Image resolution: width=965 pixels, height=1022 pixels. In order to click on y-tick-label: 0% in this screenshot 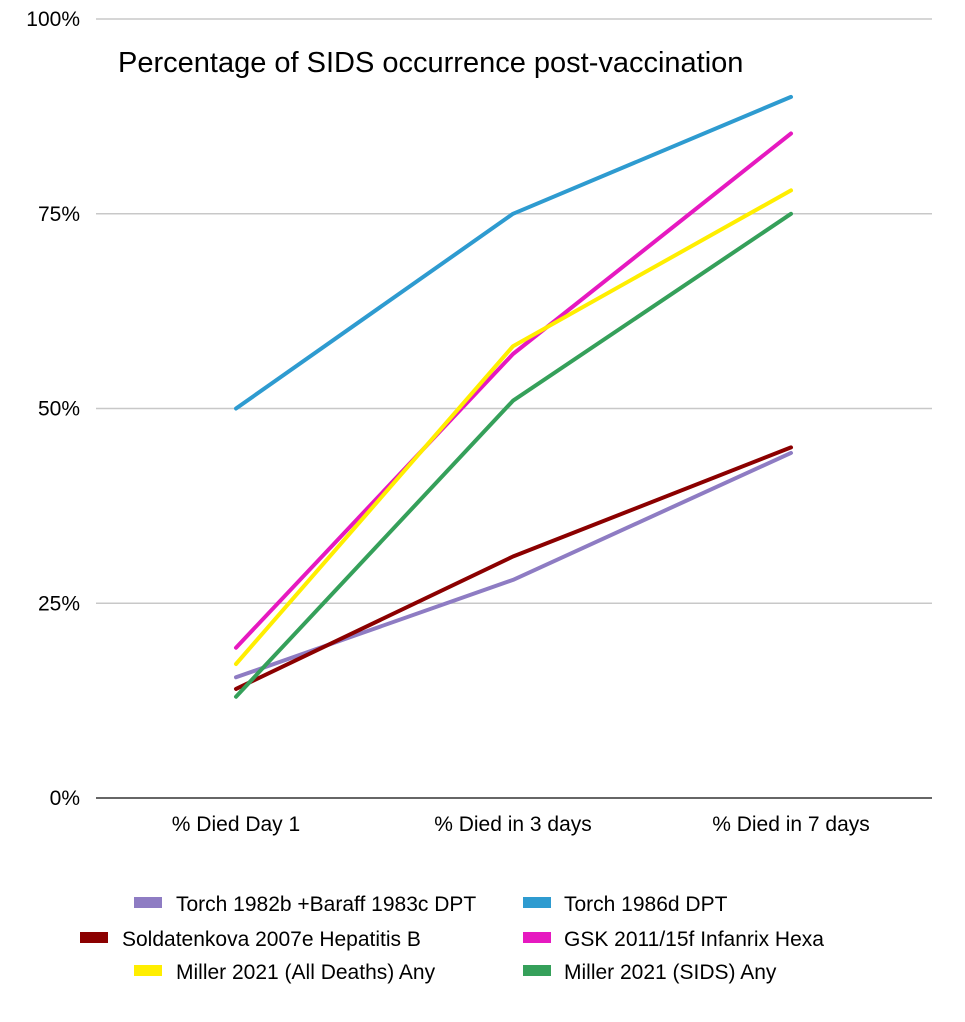, I will do `click(65, 798)`.